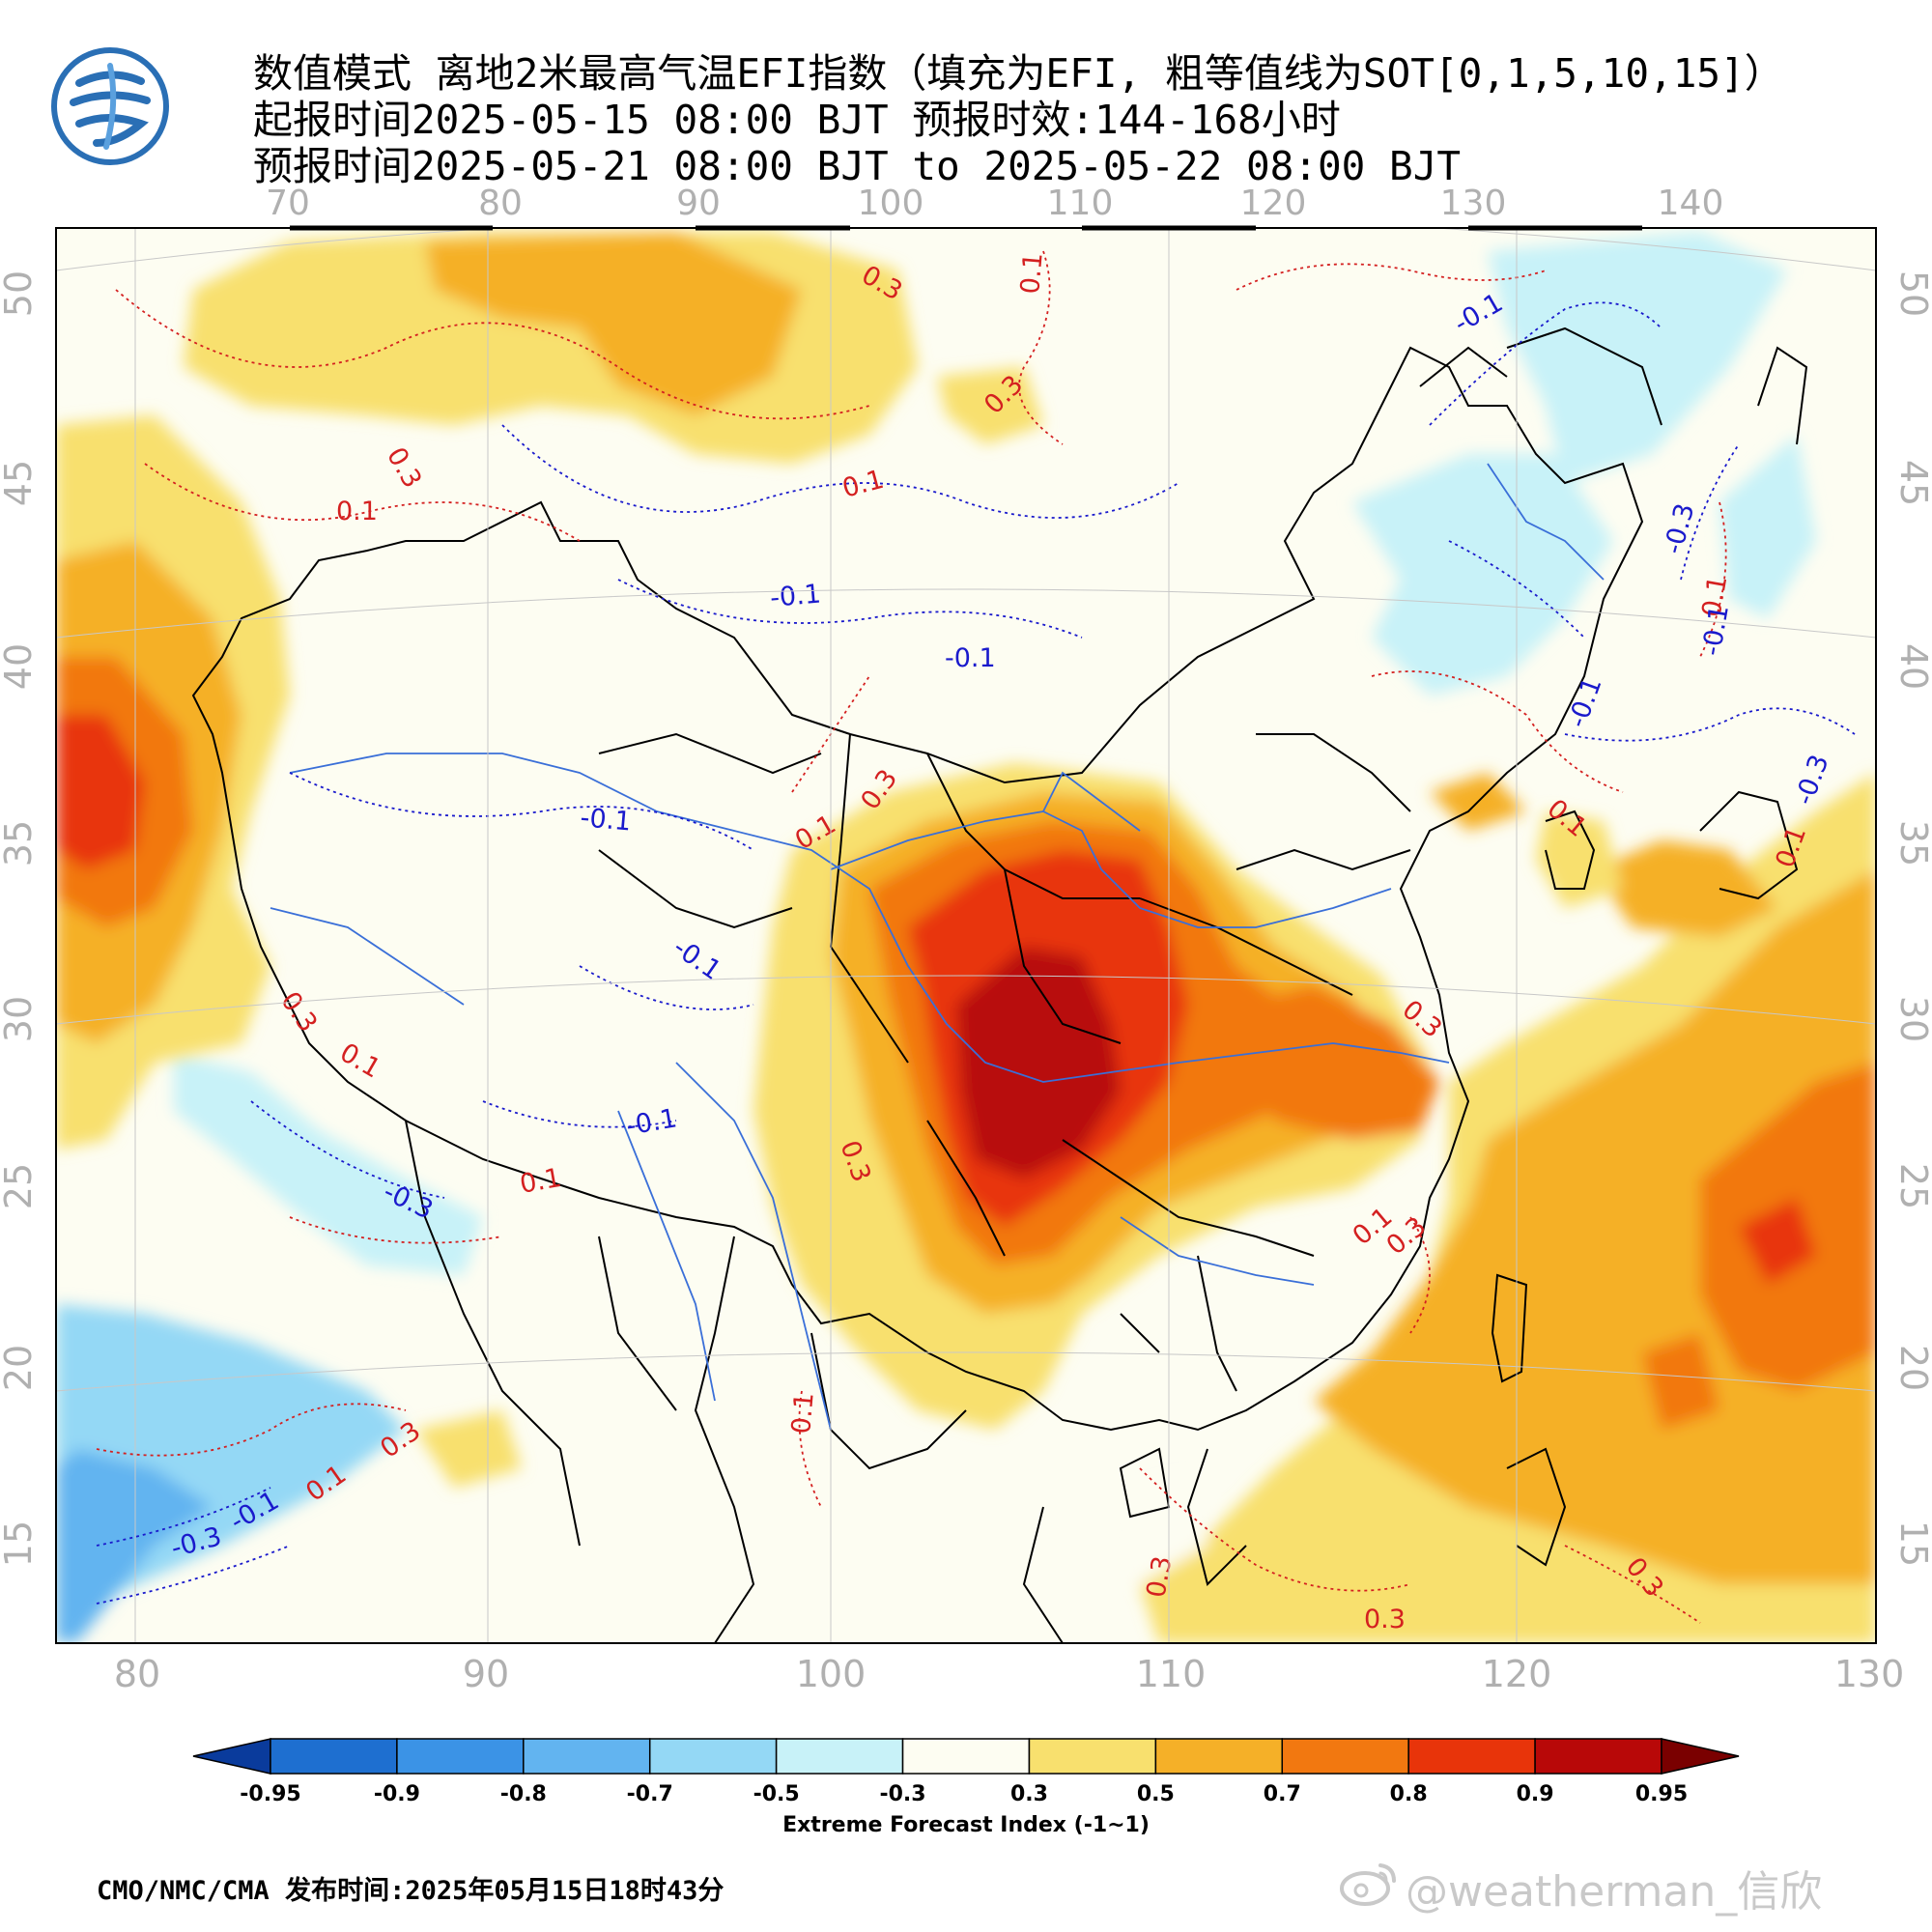  I want to click on top-lon-labels: 70 80 90 100 110 120 130 140, so click(995, 203).